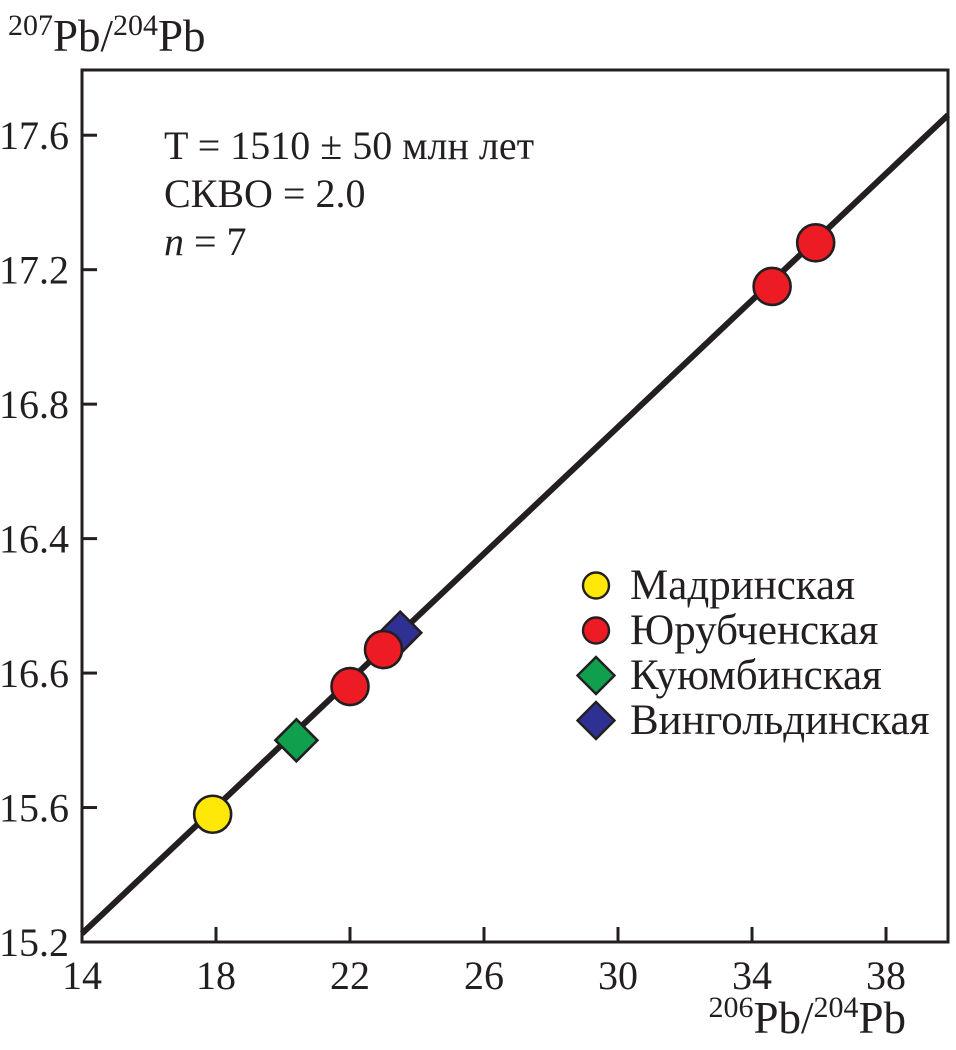 The image size is (956, 1050). What do you see at coordinates (34, 270) in the screenshot?
I see `y-tick-label: 17.2` at bounding box center [34, 270].